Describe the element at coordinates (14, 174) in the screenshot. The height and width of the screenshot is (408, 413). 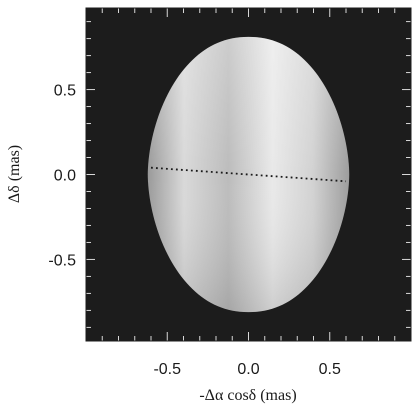
I see `y-axis-label: Δδ (mas)` at that location.